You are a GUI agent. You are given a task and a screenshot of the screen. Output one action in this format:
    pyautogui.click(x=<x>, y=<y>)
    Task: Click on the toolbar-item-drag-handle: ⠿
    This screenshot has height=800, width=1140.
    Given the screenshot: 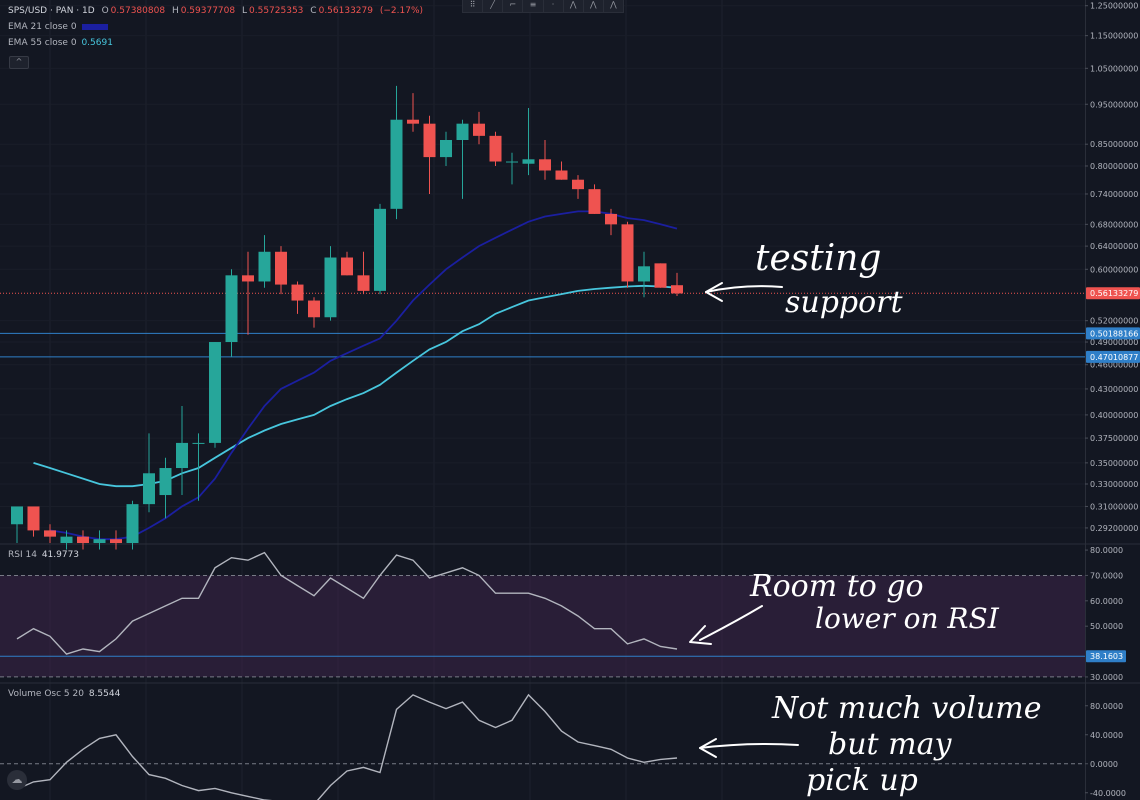 What is the action you would take?
    pyautogui.click(x=473, y=6)
    